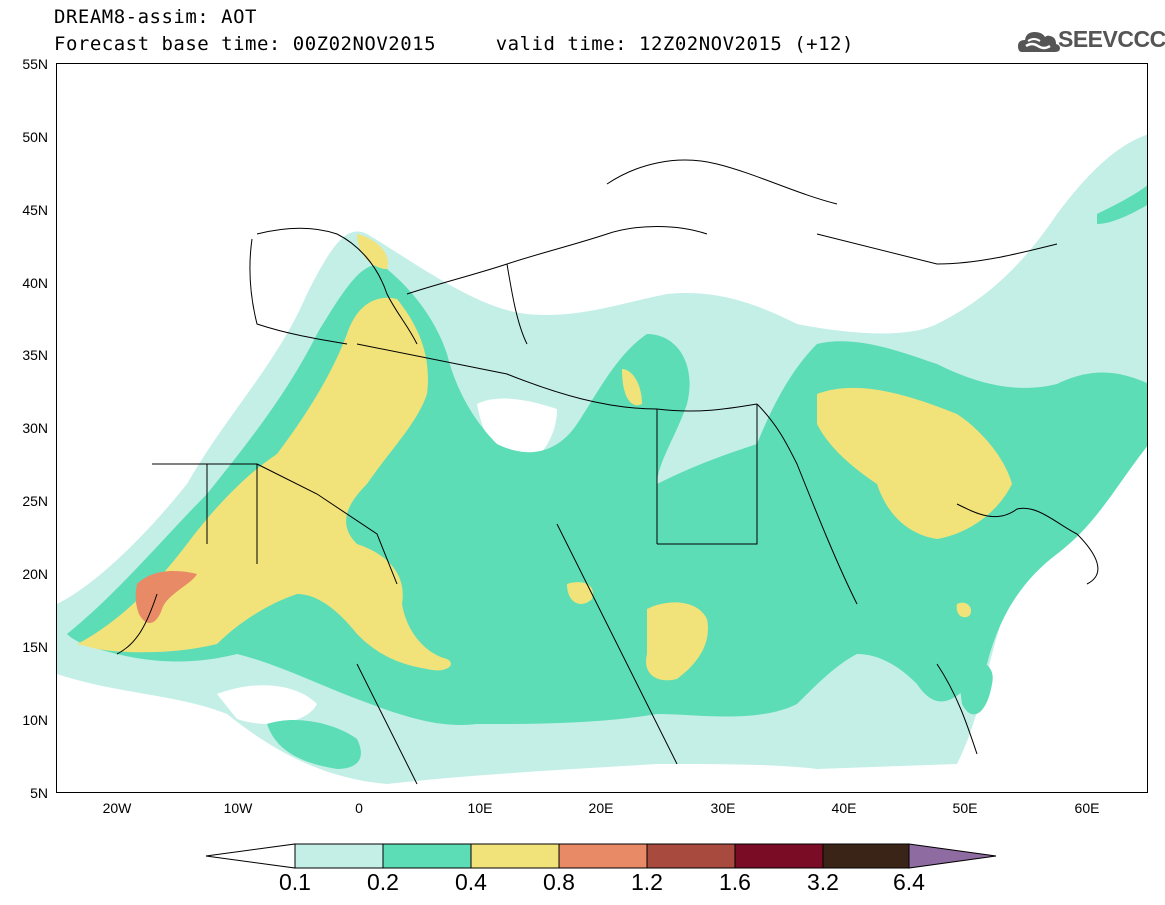 This screenshot has width=1165, height=905. Describe the element at coordinates (339, 856) in the screenshot. I see `colorbar-box-0.1` at that location.